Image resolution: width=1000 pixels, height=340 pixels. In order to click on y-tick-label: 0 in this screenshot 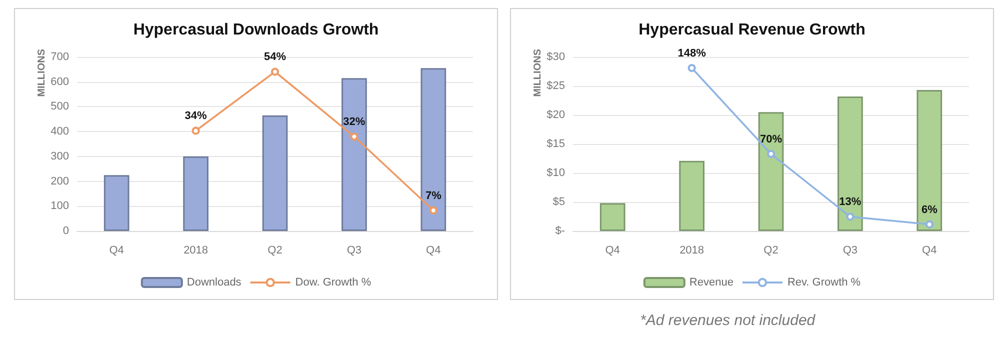, I will do `click(65, 231)`.